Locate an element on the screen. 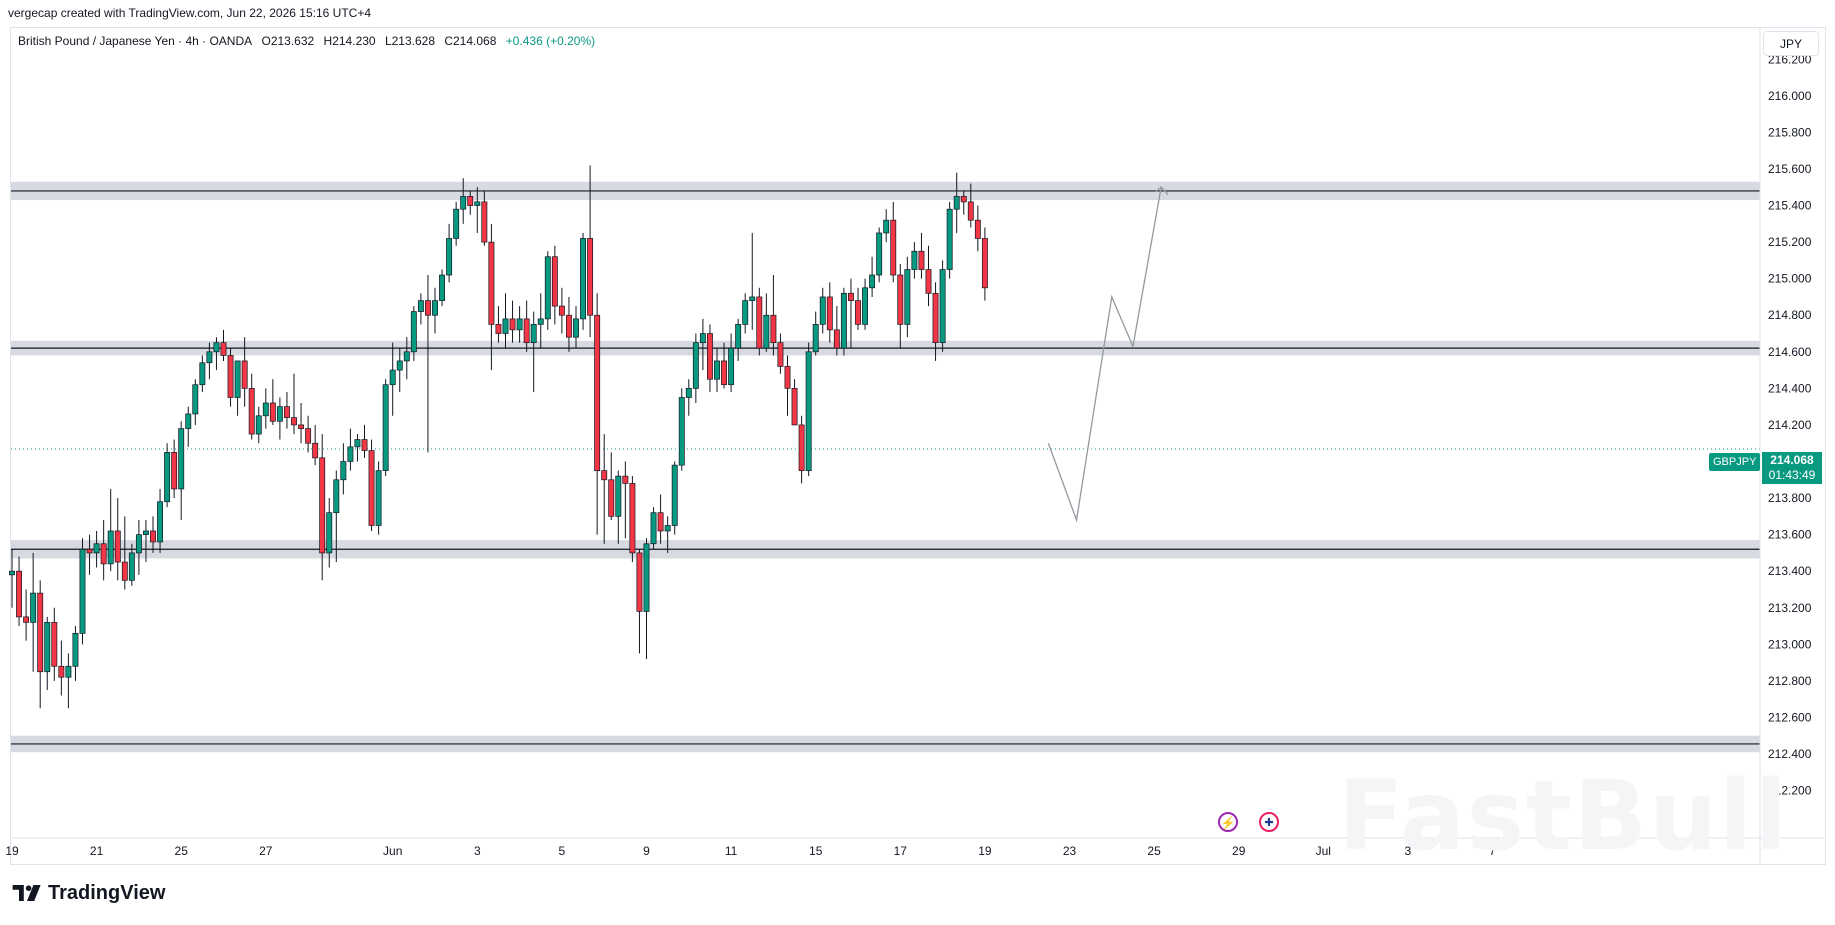 The width and height of the screenshot is (1835, 925). currency-selector: JPY is located at coordinates (1791, 43).